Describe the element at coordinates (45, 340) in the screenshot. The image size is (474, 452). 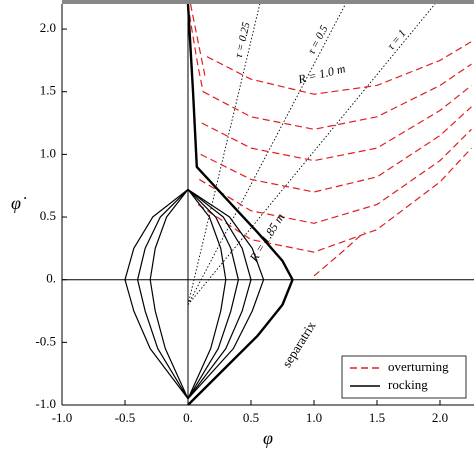
I see `y-tick-label: -0.5` at that location.